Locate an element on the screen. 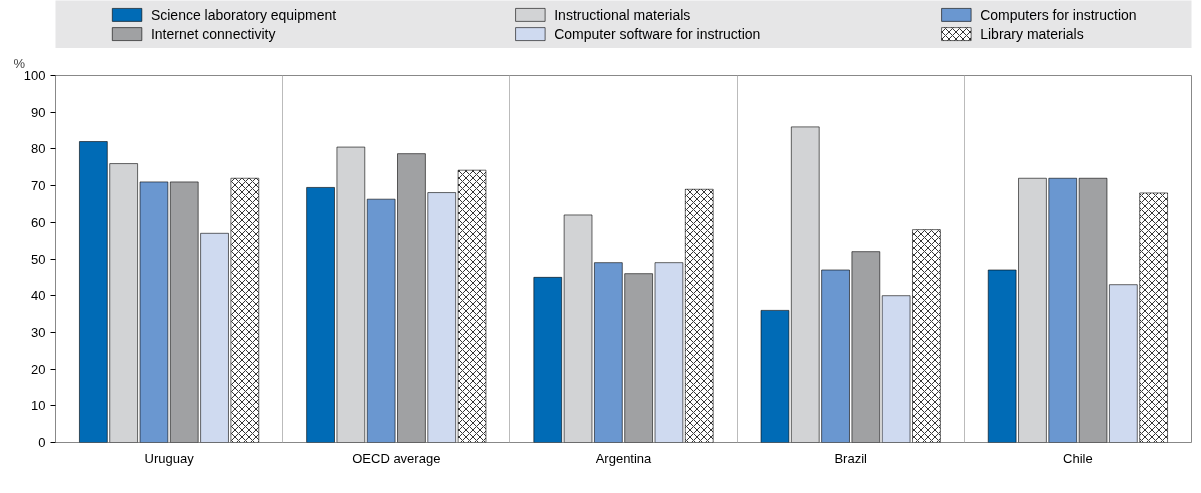  legend-label: Library materials is located at coordinates (1032, 34).